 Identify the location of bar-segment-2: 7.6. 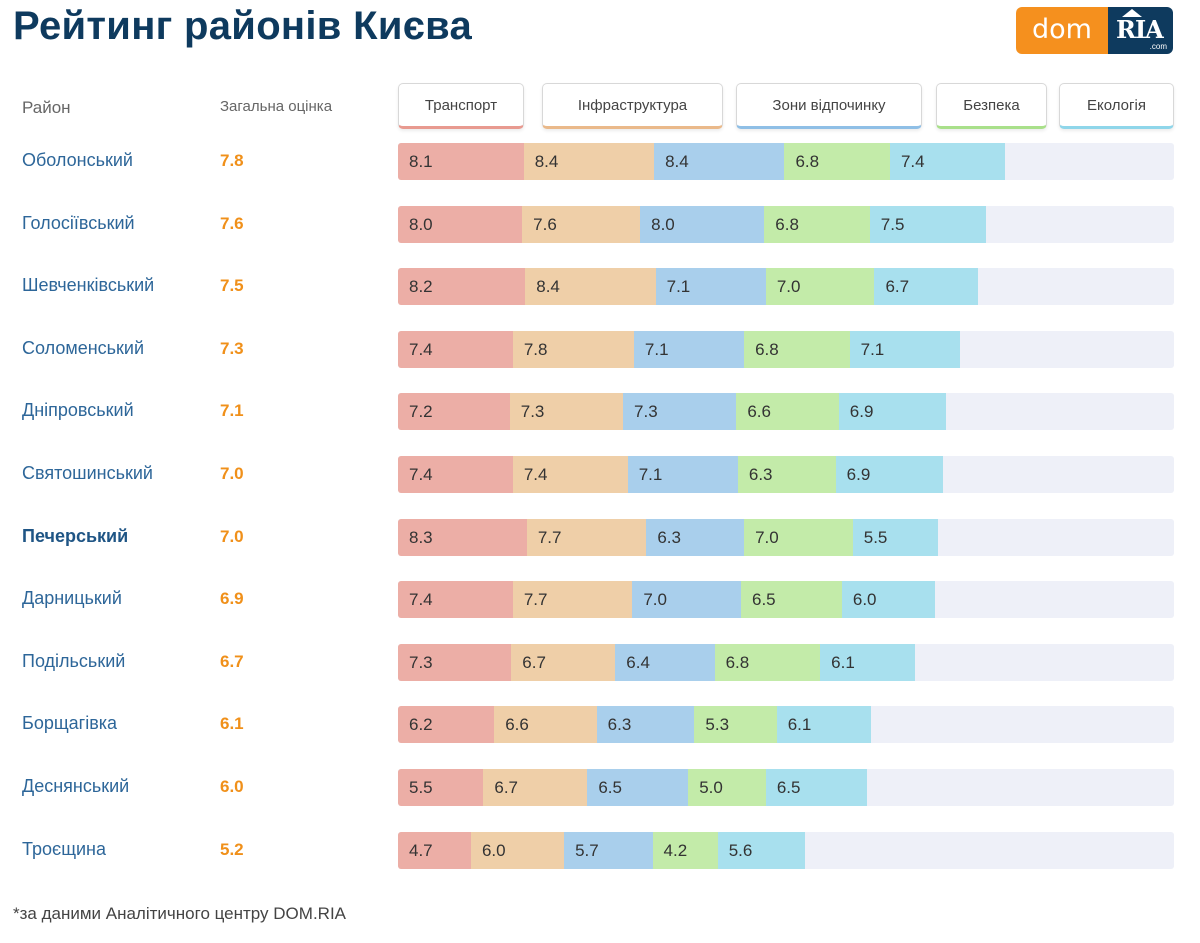
(581, 224).